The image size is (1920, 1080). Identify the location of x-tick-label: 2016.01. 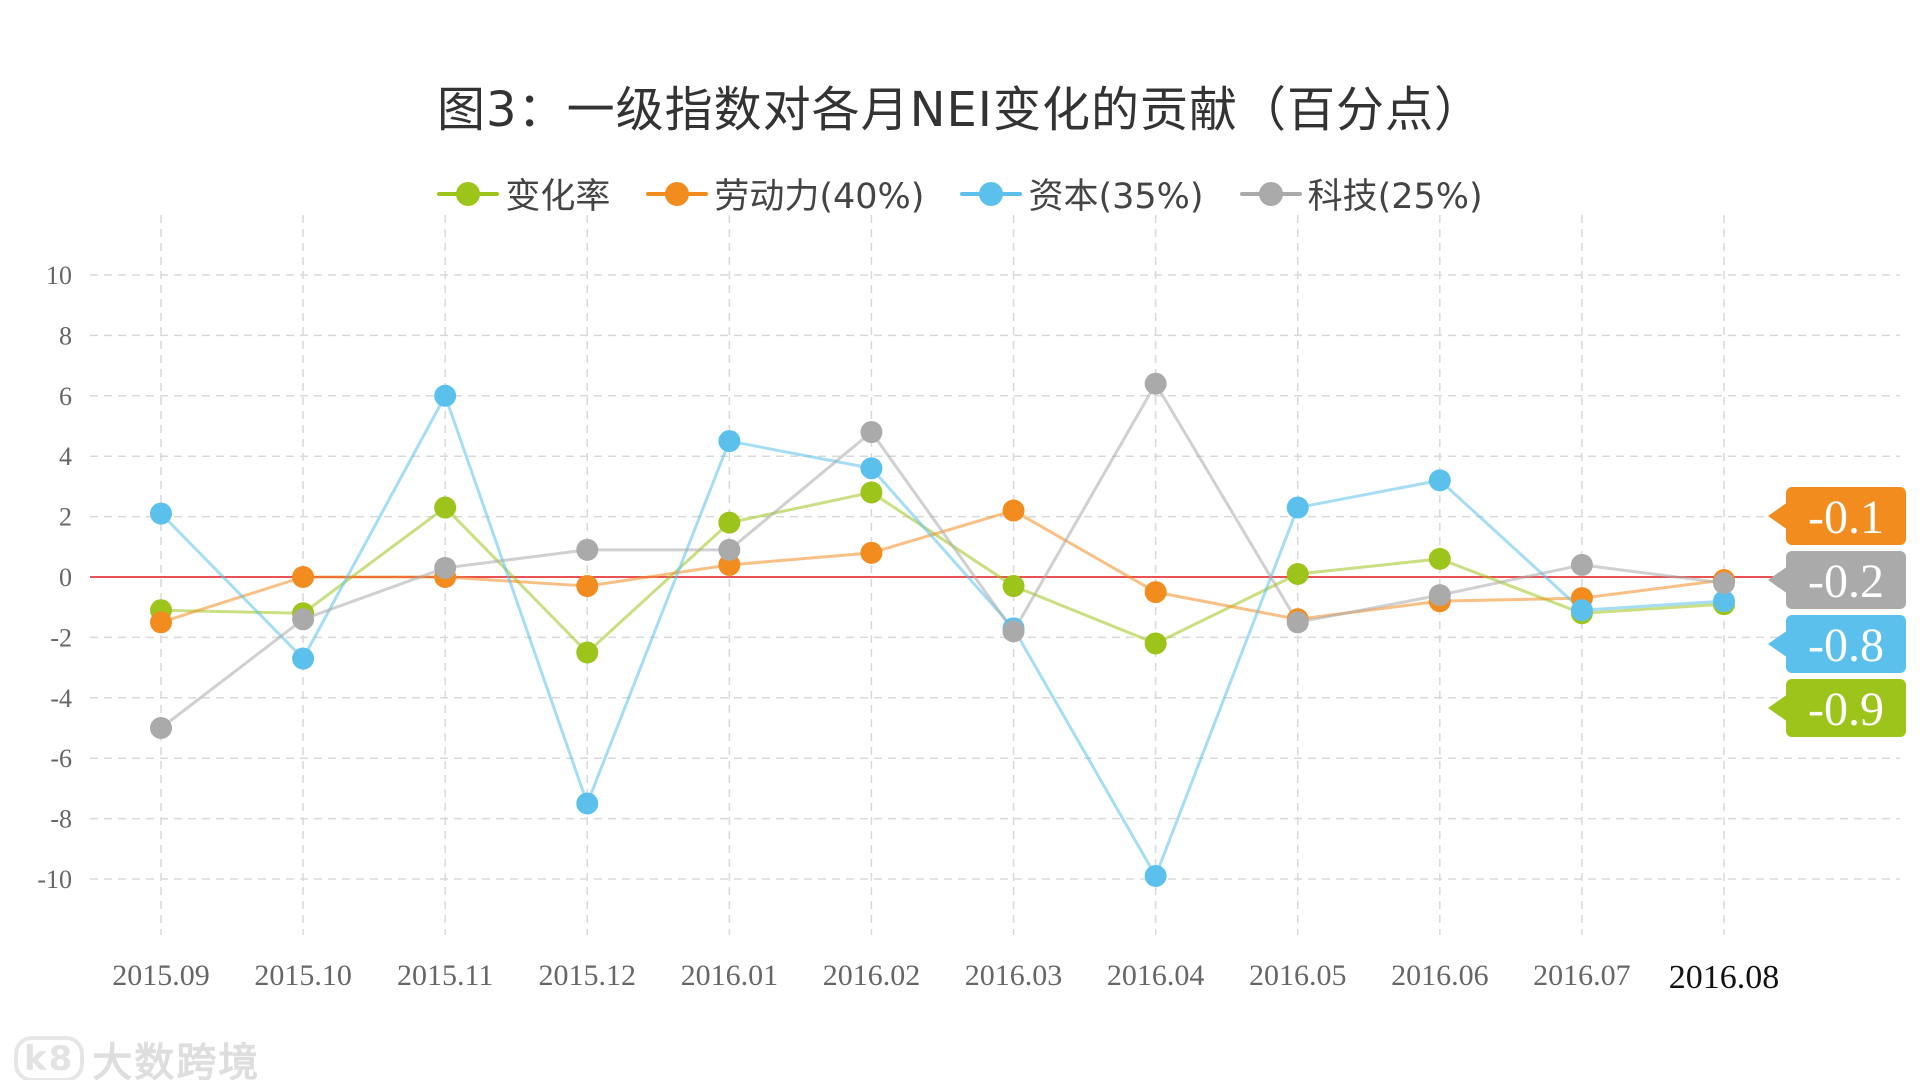
(730, 975).